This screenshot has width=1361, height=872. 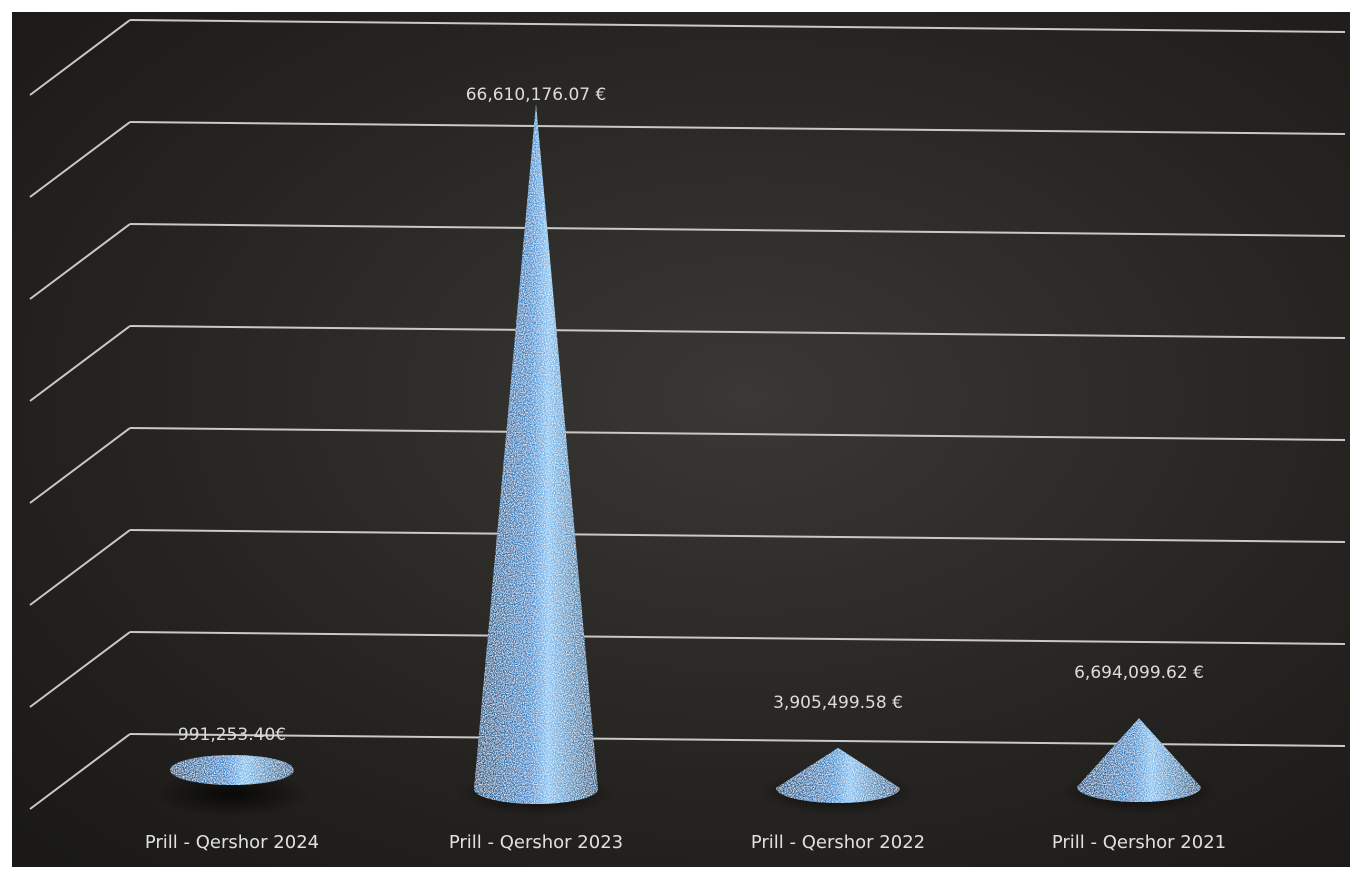 I want to click on x-tick-label: Prill - Qershor 2024, so click(x=232, y=842).